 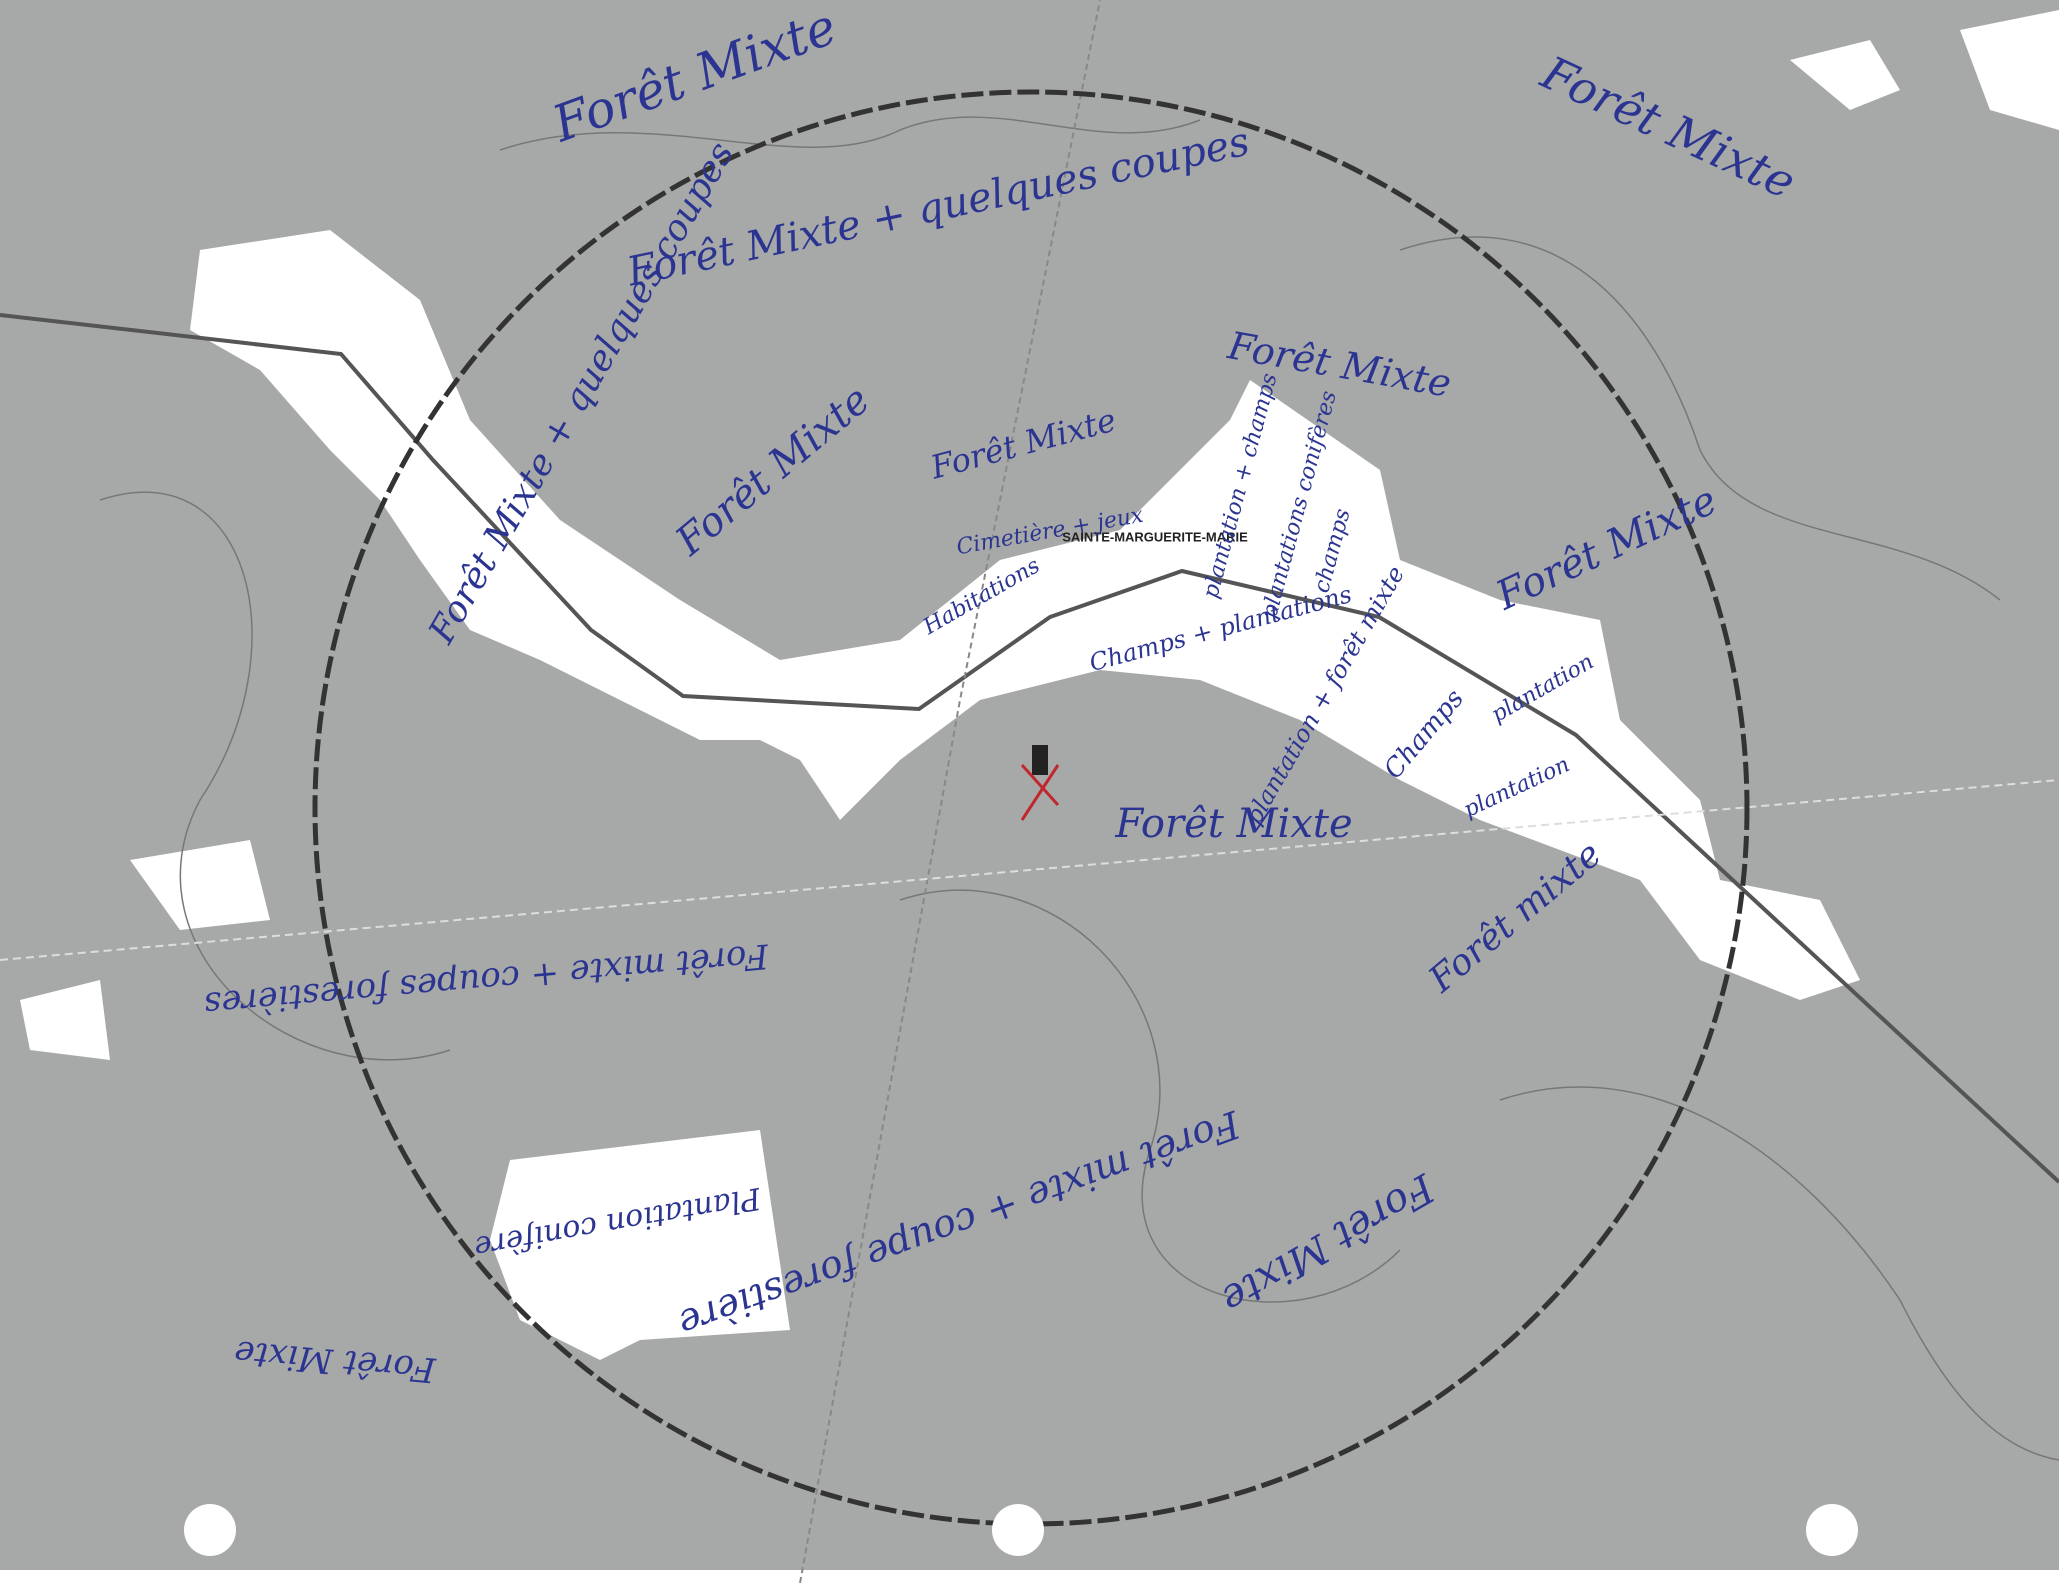 I want to click on site-marker, so click(x=1040, y=783).